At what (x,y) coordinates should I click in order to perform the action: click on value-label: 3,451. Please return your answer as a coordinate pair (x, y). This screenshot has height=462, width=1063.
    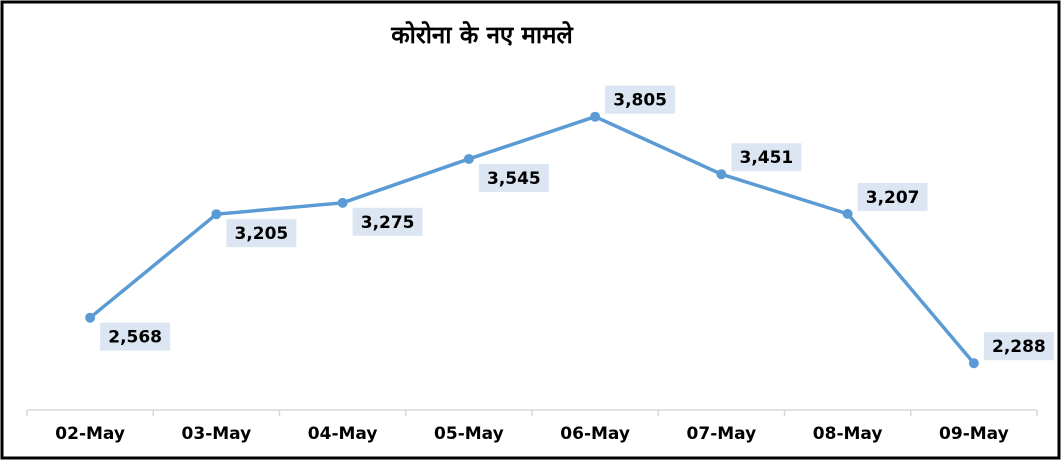
    Looking at the image, I should click on (766, 158).